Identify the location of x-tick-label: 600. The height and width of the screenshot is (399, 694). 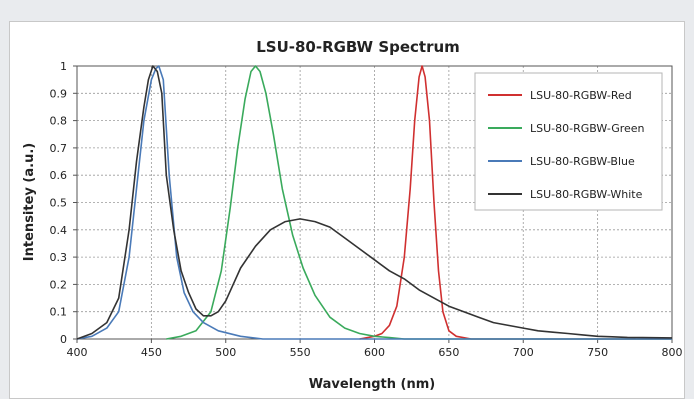
(374, 352).